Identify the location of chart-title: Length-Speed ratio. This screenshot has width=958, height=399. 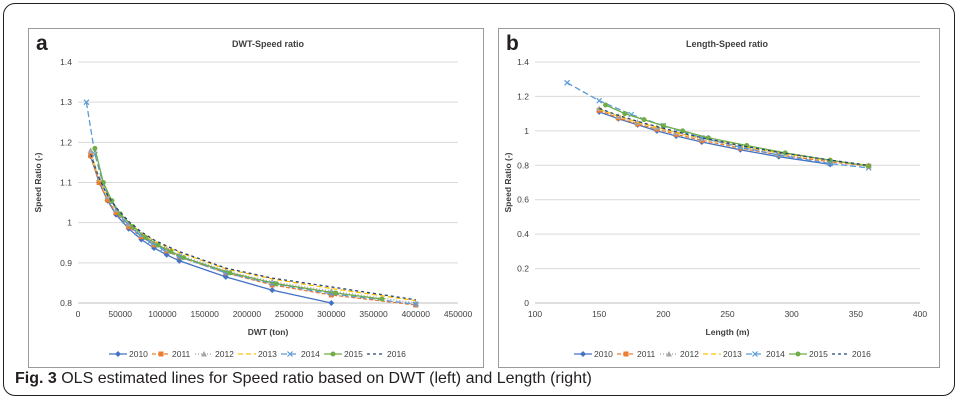
(727, 44).